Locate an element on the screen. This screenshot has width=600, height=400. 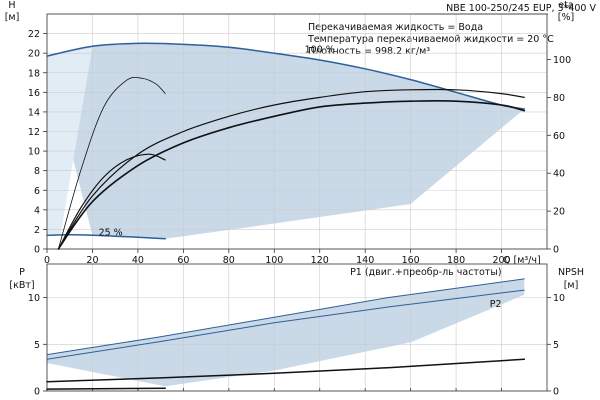
h-axis-tick-label: 22 is located at coordinates (34, 34).